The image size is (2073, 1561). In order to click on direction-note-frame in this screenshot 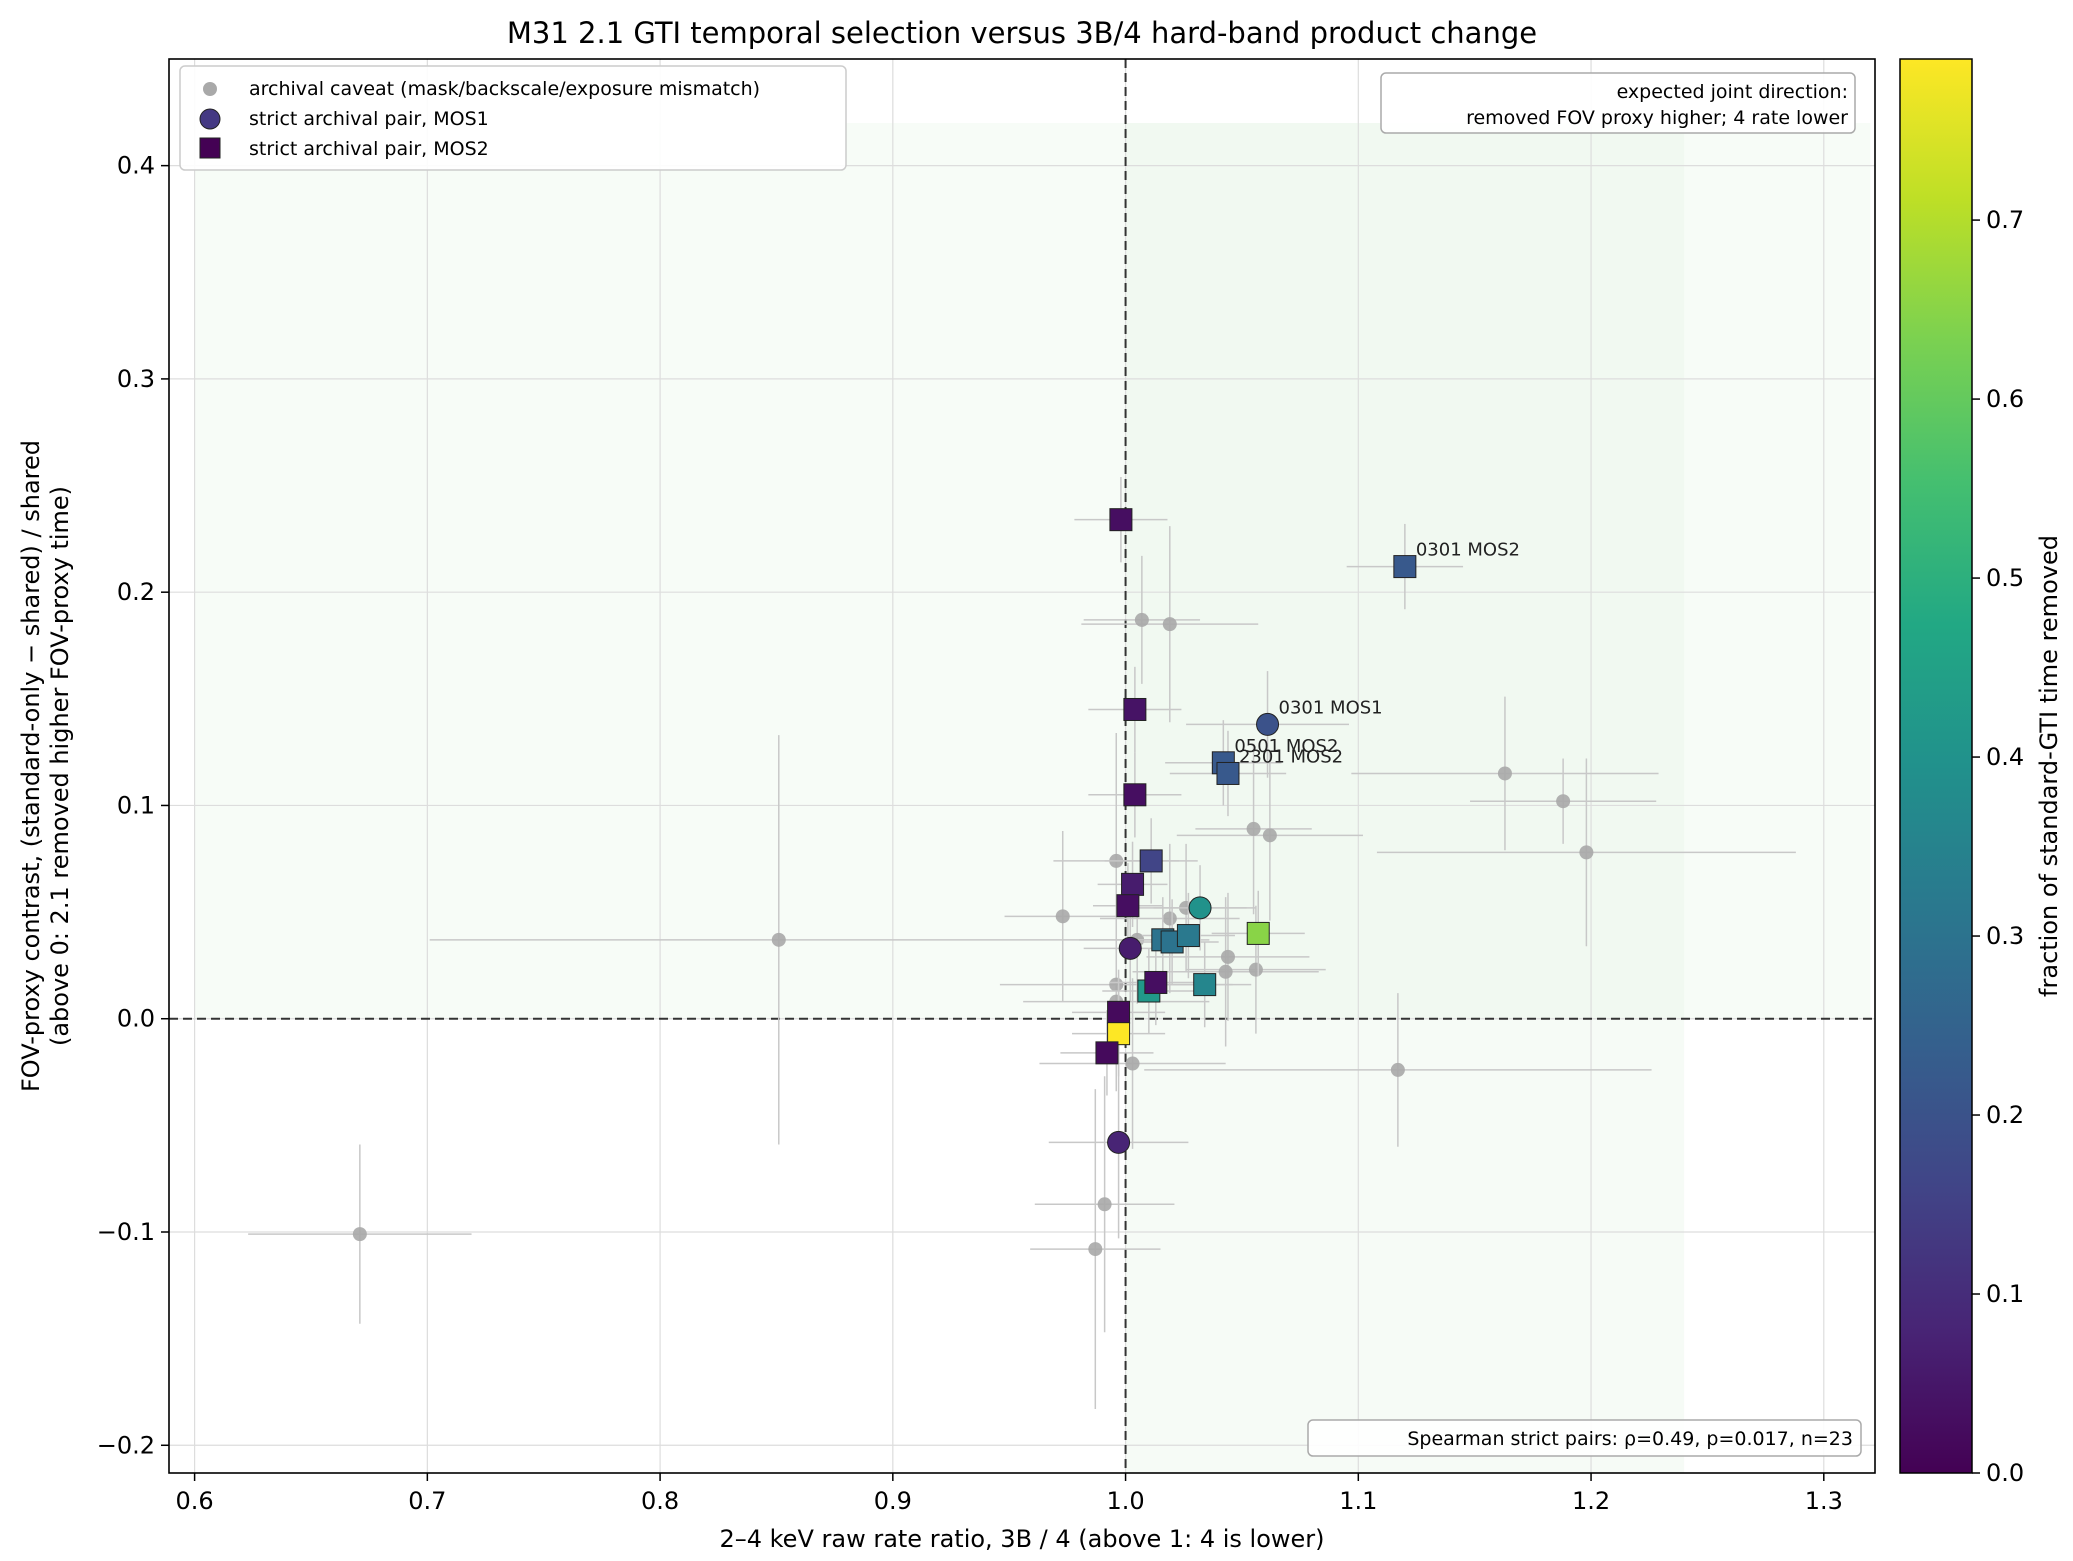, I will do `click(1618, 103)`.